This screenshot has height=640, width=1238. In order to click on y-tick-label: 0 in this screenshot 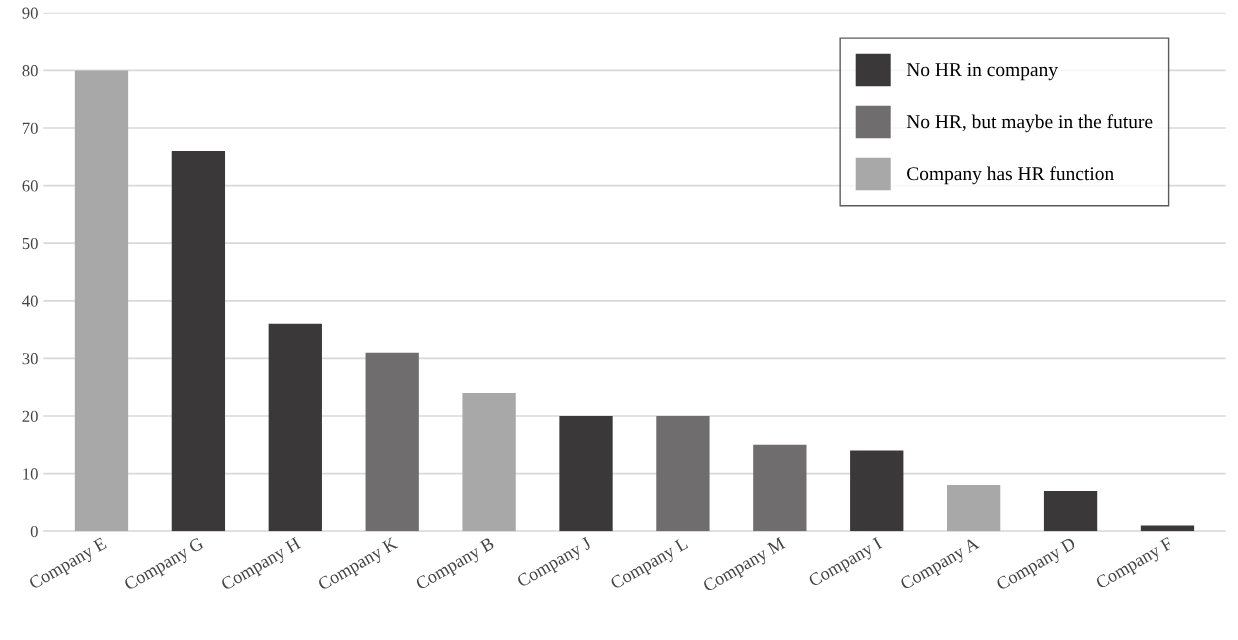, I will do `click(34, 531)`.